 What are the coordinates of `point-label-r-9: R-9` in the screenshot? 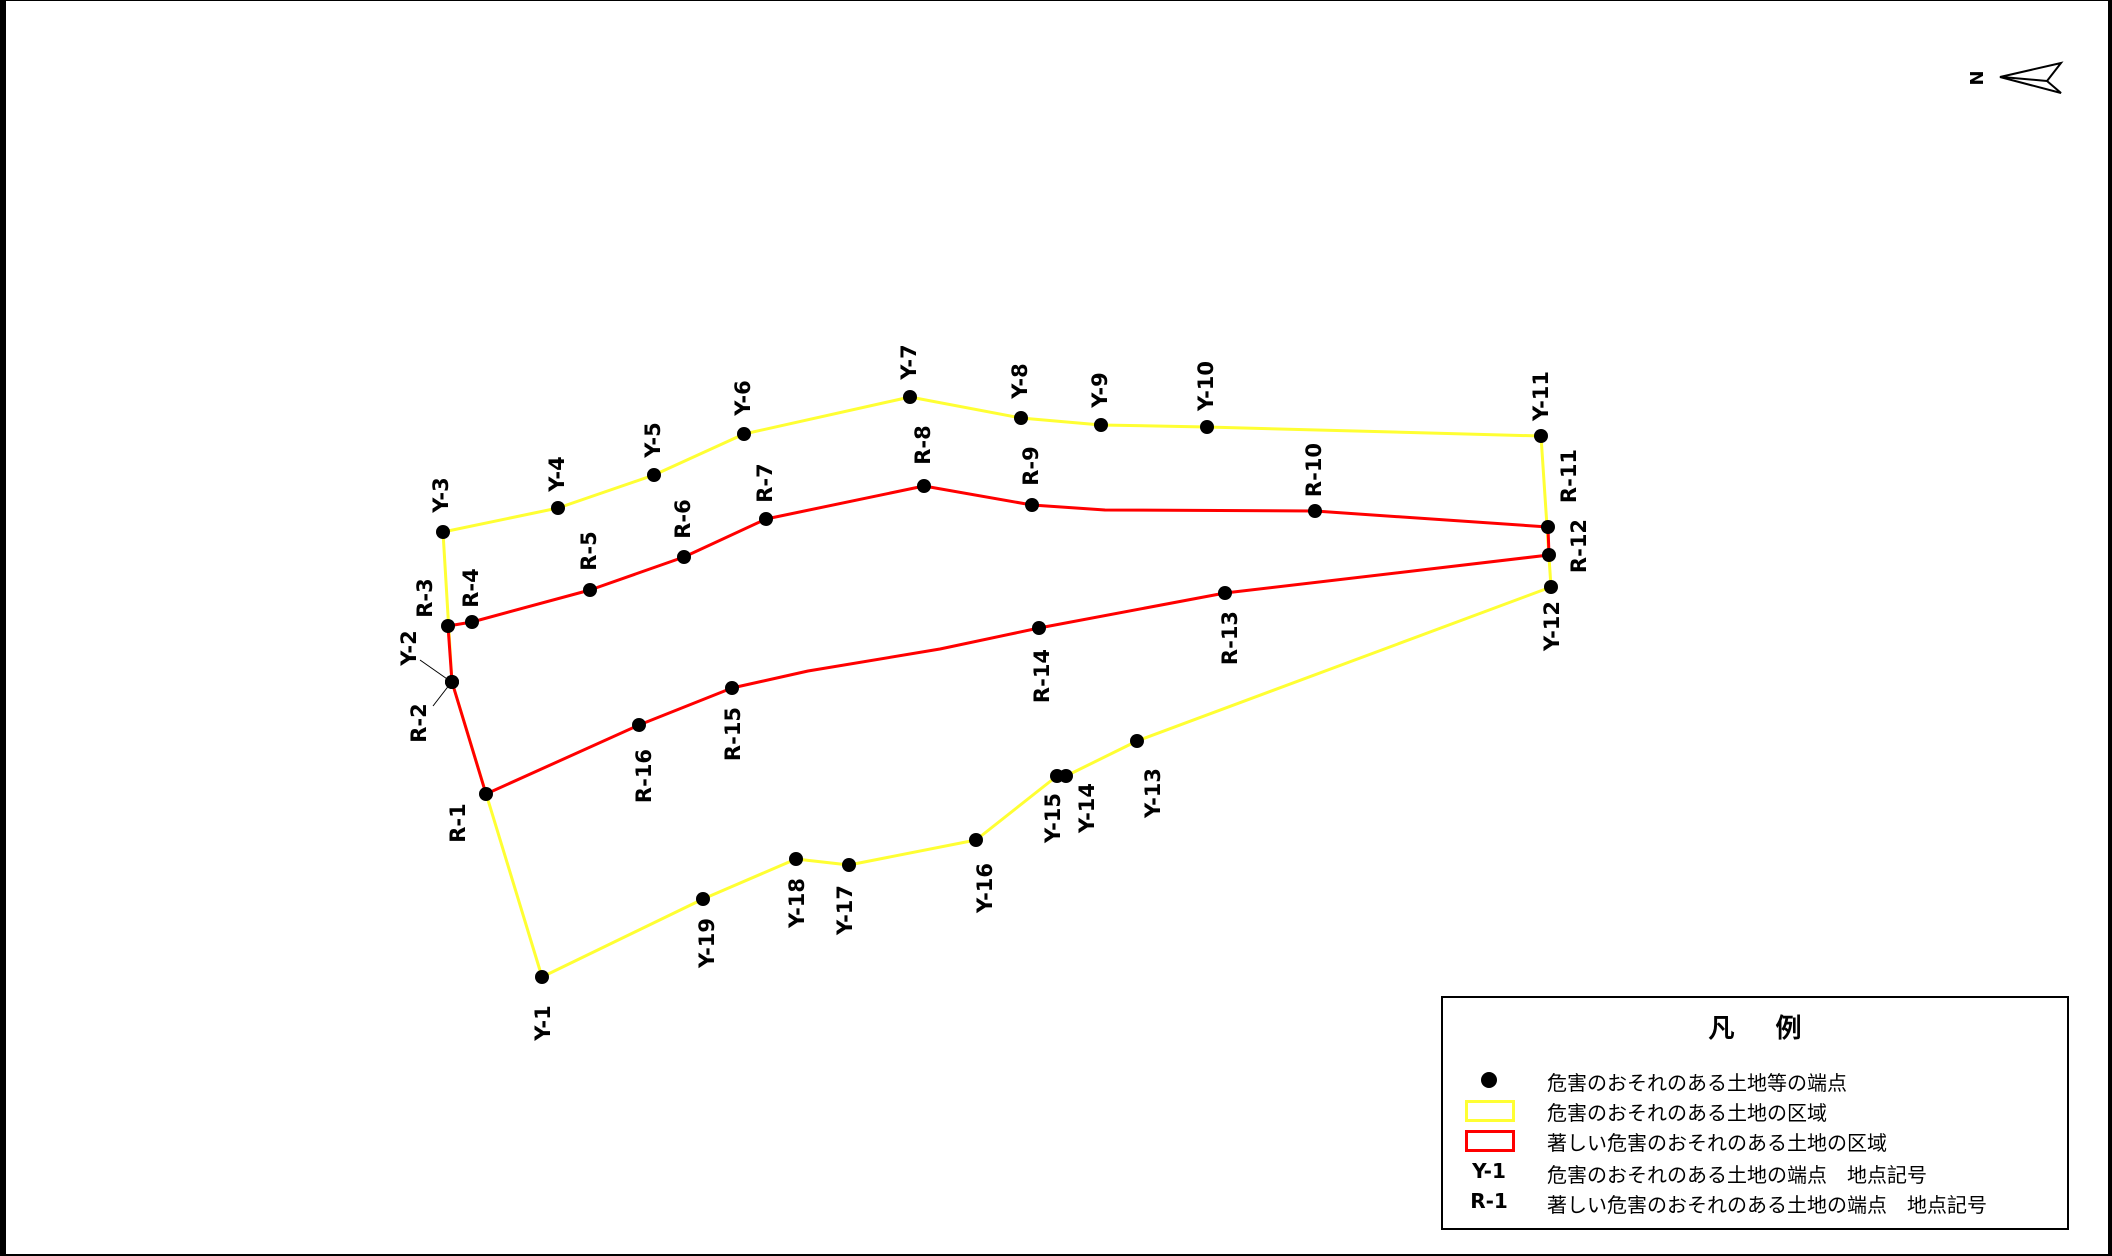 It's located at (1031, 466).